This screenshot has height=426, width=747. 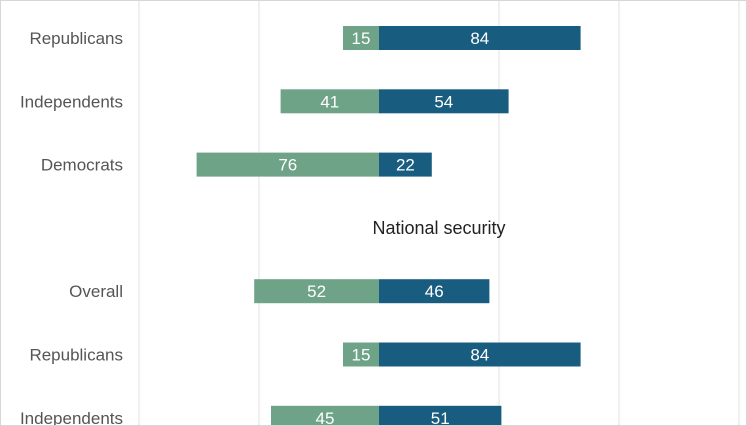 I want to click on value-label-left: 45, so click(x=325, y=417).